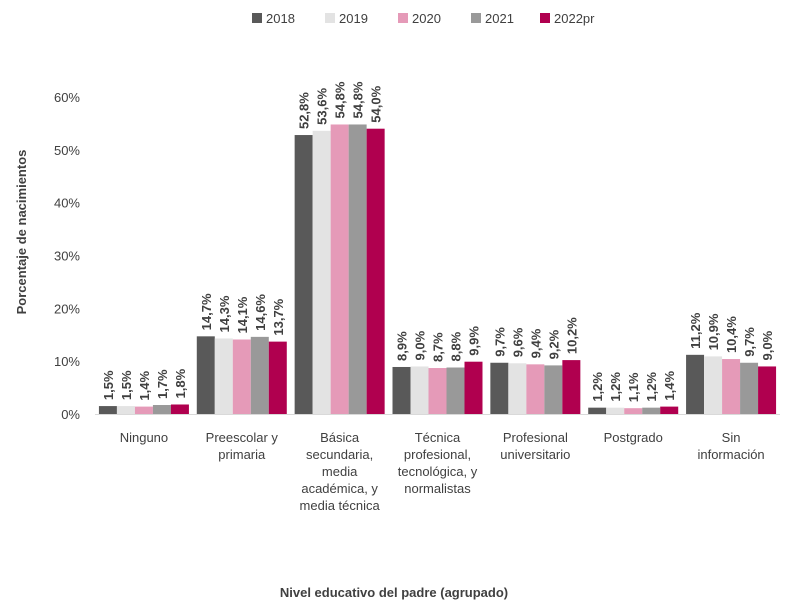 The height and width of the screenshot is (607, 786). Describe the element at coordinates (224, 313) in the screenshot. I see `data-label-2019-1: 14,3%` at that location.